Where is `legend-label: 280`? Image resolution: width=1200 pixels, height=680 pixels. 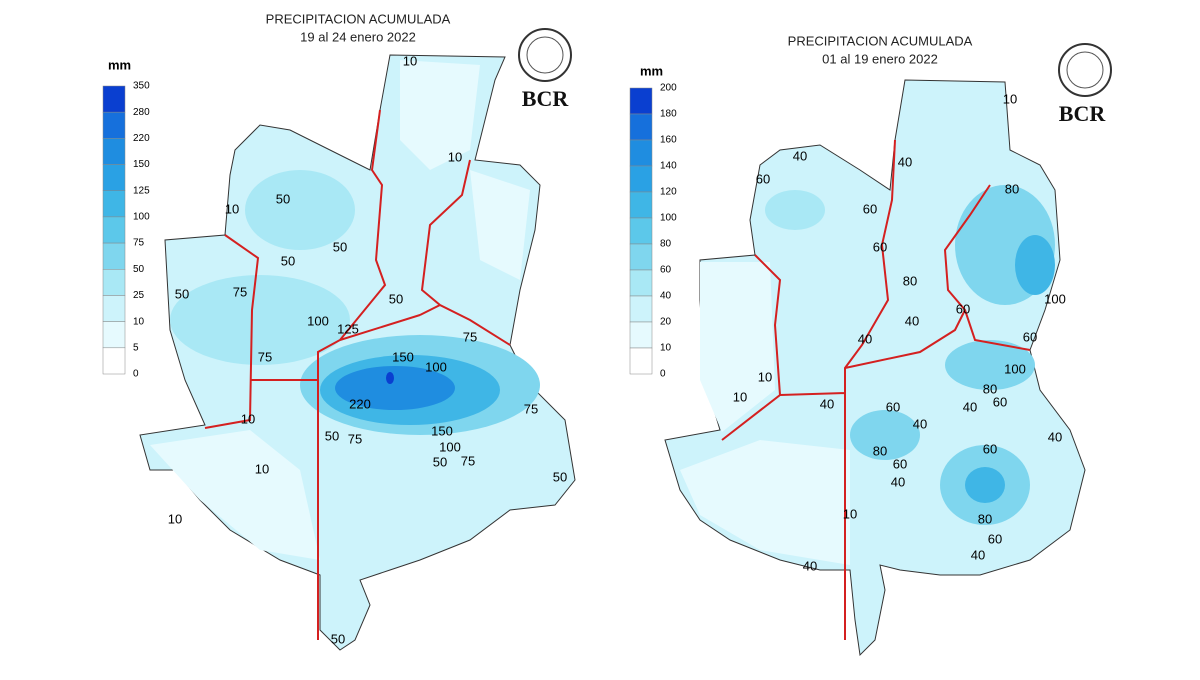
legend-label: 280 is located at coordinates (141, 112).